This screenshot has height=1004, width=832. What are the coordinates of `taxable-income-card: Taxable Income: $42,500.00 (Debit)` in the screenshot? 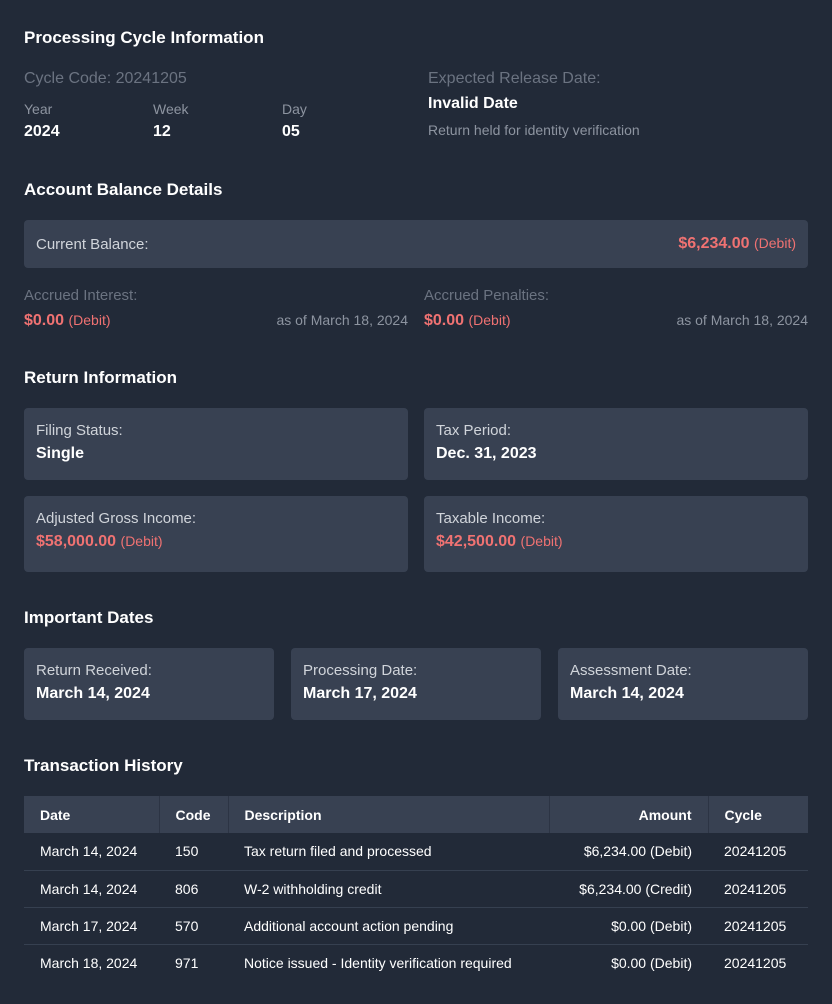 It's located at (616, 534).